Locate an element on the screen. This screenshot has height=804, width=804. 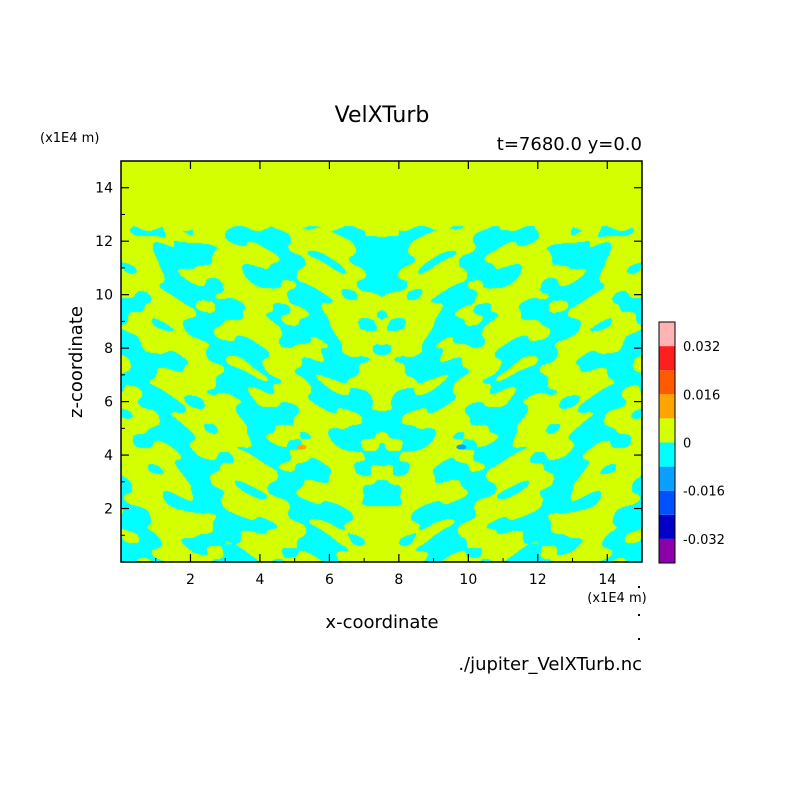
x-tick-label: 6 is located at coordinates (329, 580).